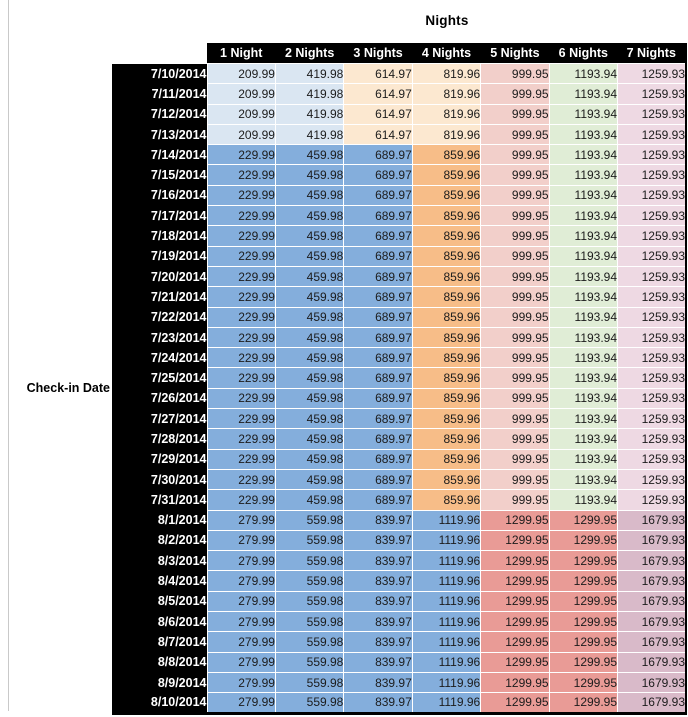 Image resolution: width=688 pixels, height=717 pixels. What do you see at coordinates (159, 682) in the screenshot?
I see `row-date: 8/9/2014` at bounding box center [159, 682].